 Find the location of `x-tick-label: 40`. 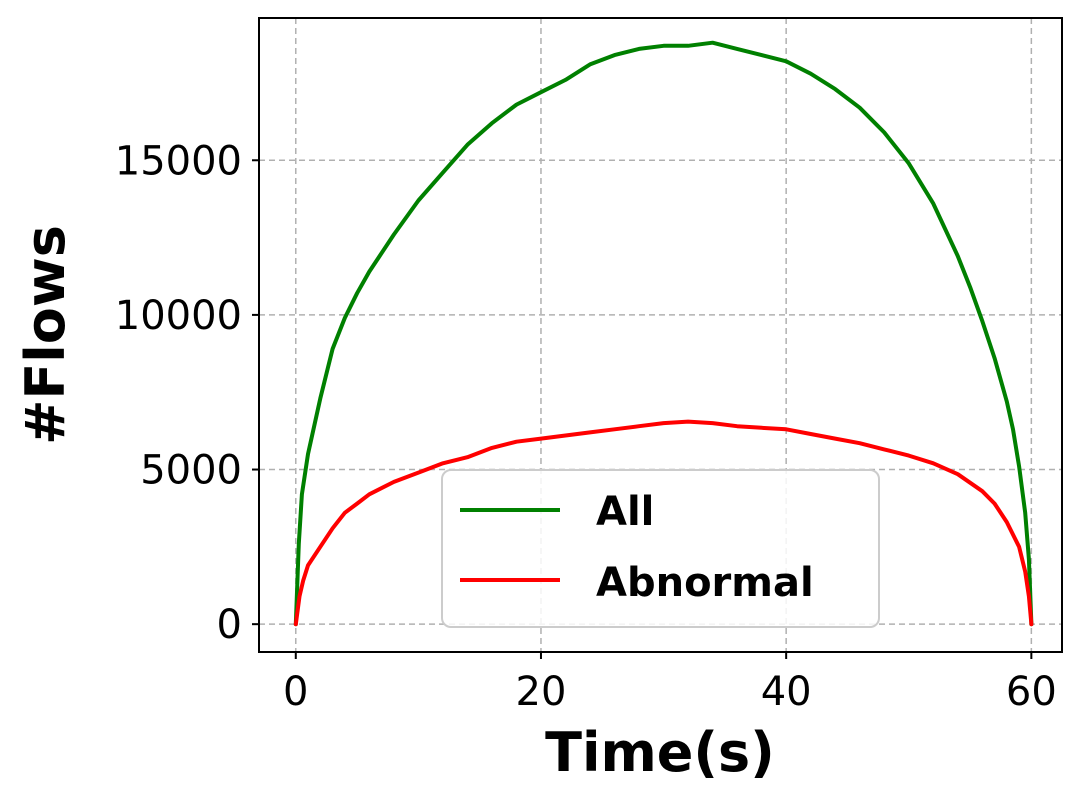

x-tick-label: 40 is located at coordinates (786, 692).